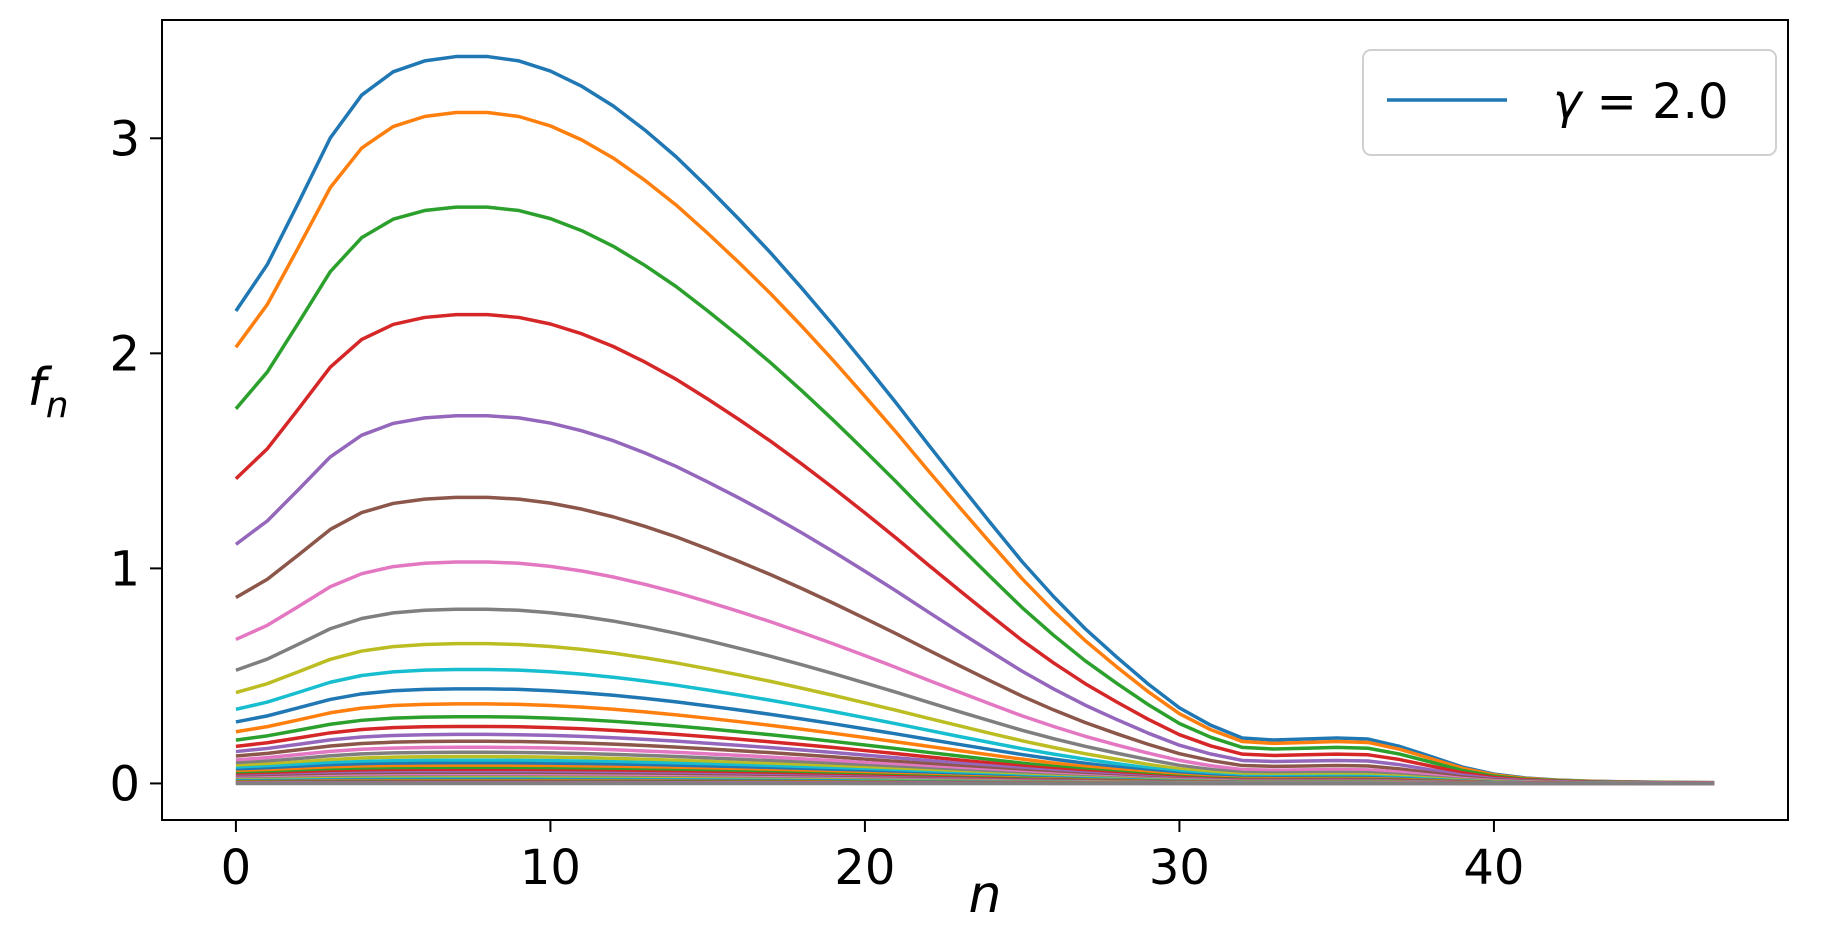 The height and width of the screenshot is (947, 1826). What do you see at coordinates (236, 868) in the screenshot?
I see `x-tick-label: 0` at bounding box center [236, 868].